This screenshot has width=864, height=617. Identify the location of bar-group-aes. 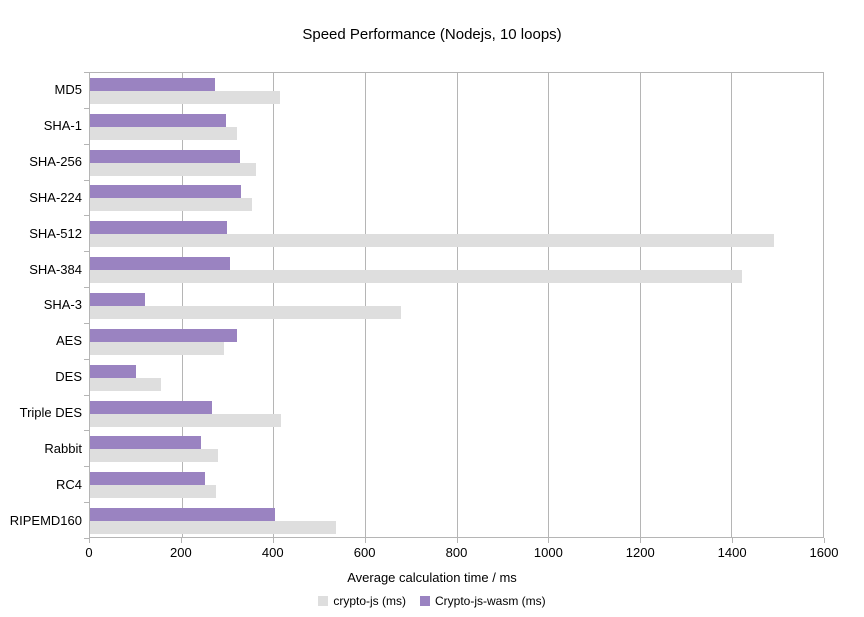
(456, 342).